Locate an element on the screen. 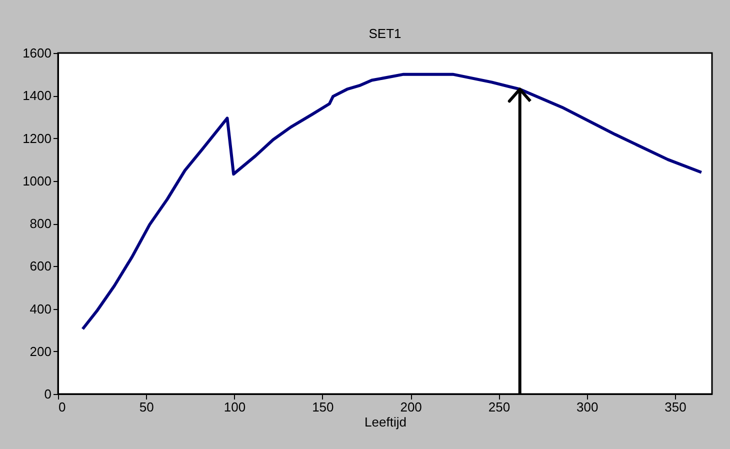 The height and width of the screenshot is (449, 730). y-tick-label: 1000 is located at coordinates (37, 180).